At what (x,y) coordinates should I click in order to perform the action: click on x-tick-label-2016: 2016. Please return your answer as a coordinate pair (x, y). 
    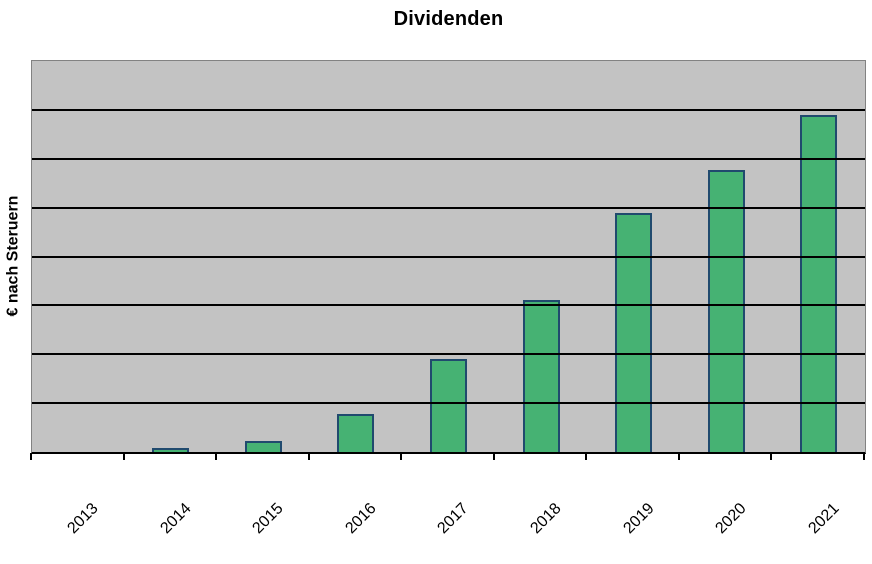
    Looking at the image, I should click on (361, 519).